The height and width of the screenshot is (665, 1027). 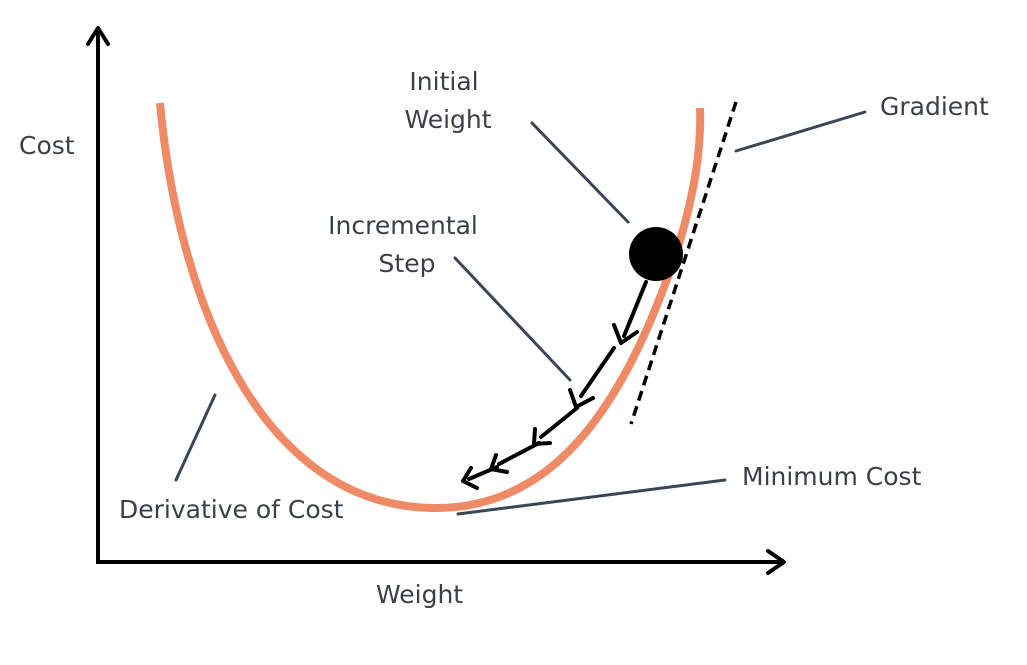 What do you see at coordinates (554, 385) in the screenshot?
I see `incremental-steps` at bounding box center [554, 385].